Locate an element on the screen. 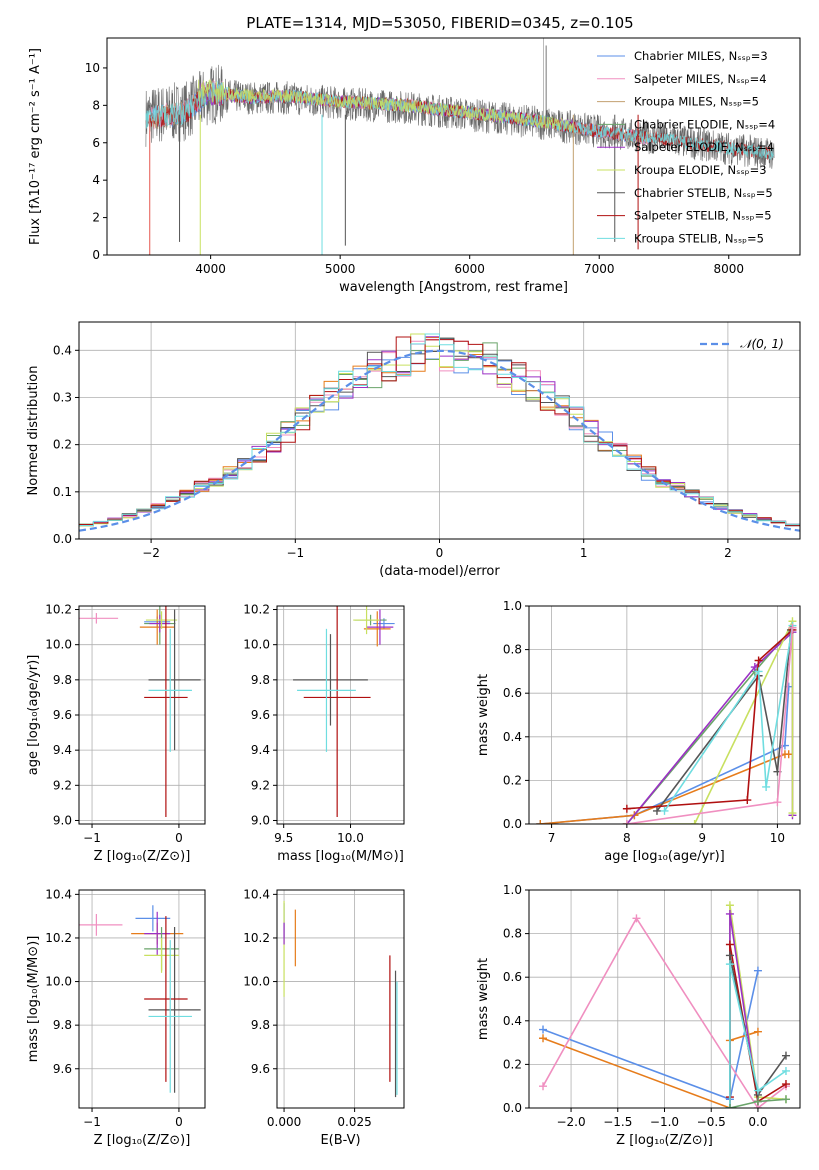  y-tick-label: 0.3 is located at coordinates (62, 397).